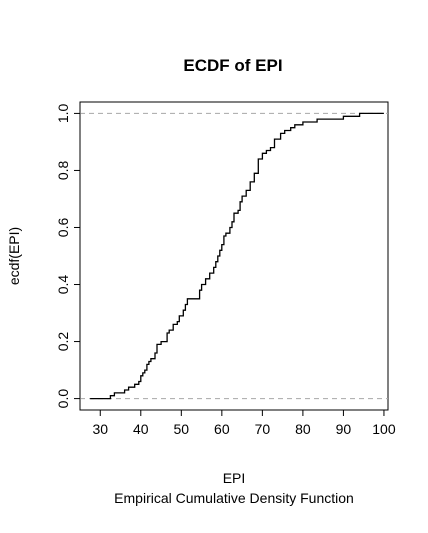 The image size is (428, 533). Describe the element at coordinates (344, 429) in the screenshot. I see `x-tick-label: 90` at that location.